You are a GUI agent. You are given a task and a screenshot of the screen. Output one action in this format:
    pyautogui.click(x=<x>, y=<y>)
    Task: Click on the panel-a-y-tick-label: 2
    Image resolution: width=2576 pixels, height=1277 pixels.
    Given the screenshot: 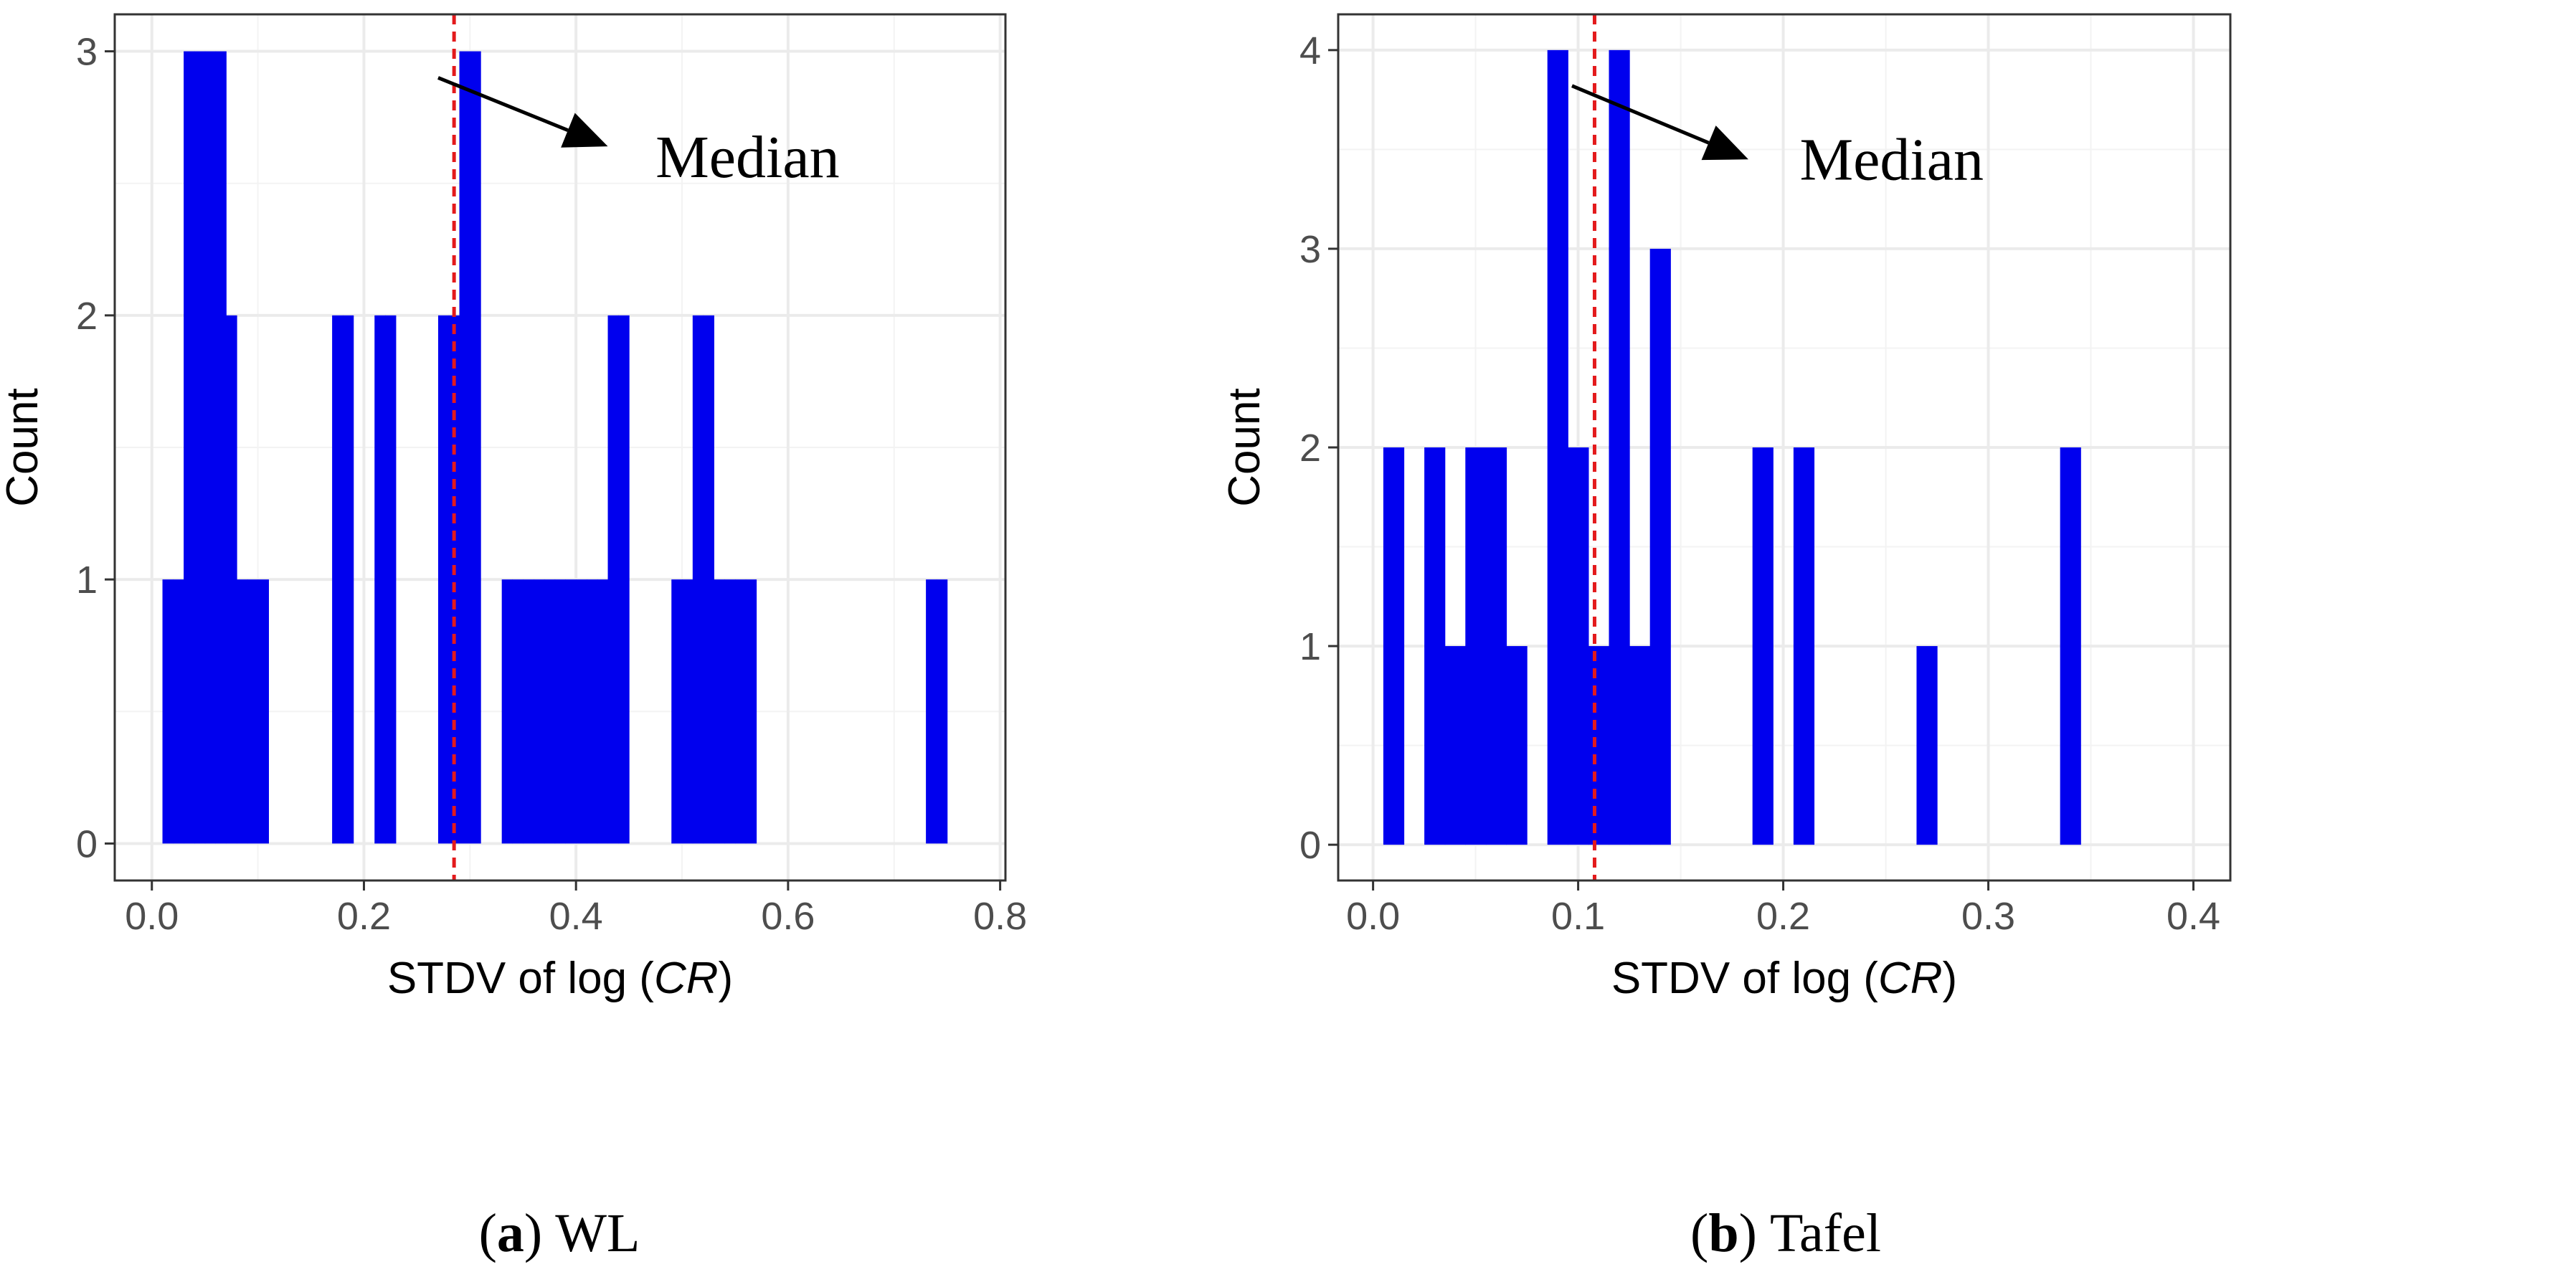 What is the action you would take?
    pyautogui.click(x=87, y=316)
    